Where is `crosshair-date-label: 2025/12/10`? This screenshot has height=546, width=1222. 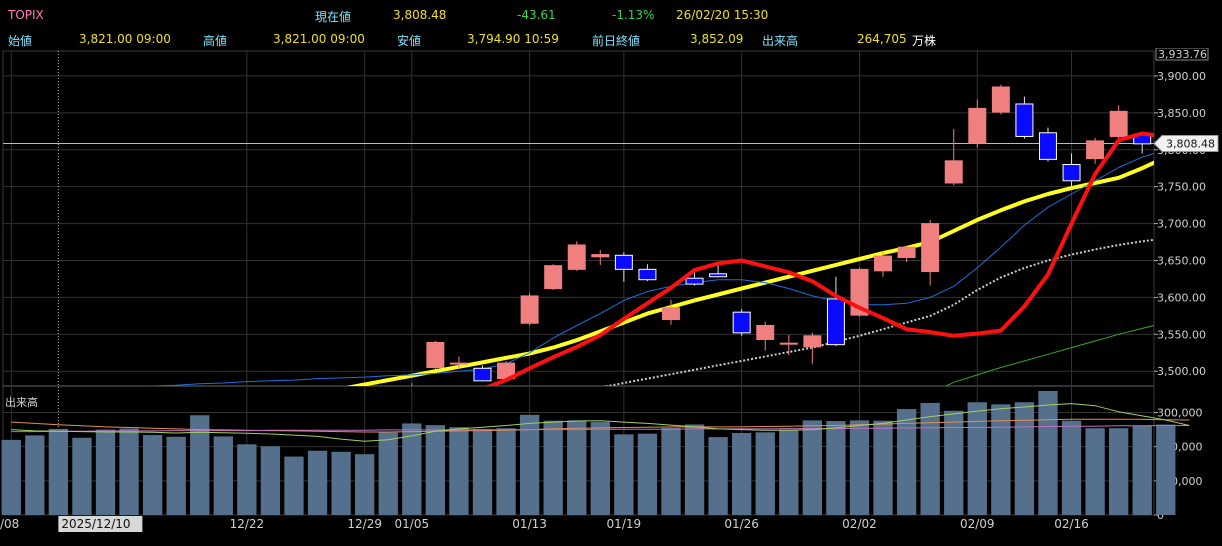 crosshair-date-label: 2025/12/10 is located at coordinates (95, 524).